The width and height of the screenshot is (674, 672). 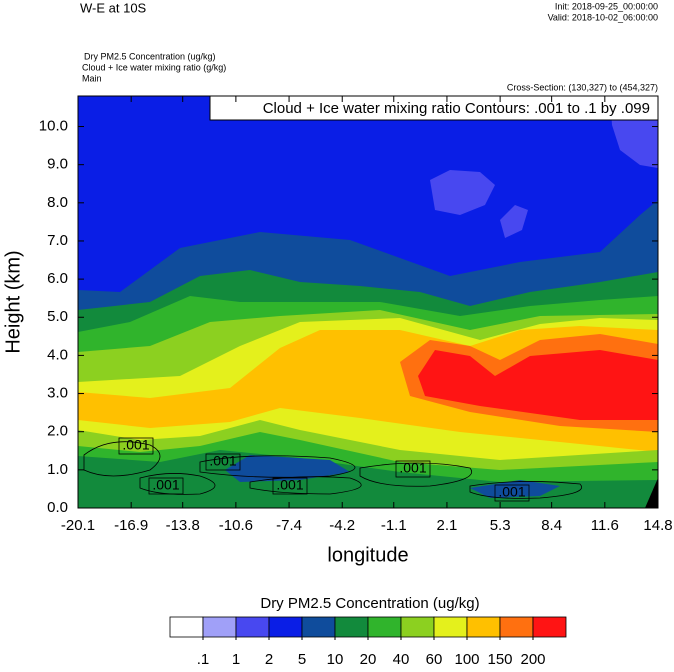 What do you see at coordinates (113, 7) in the screenshot?
I see `chart-title: W-E at 10S` at bounding box center [113, 7].